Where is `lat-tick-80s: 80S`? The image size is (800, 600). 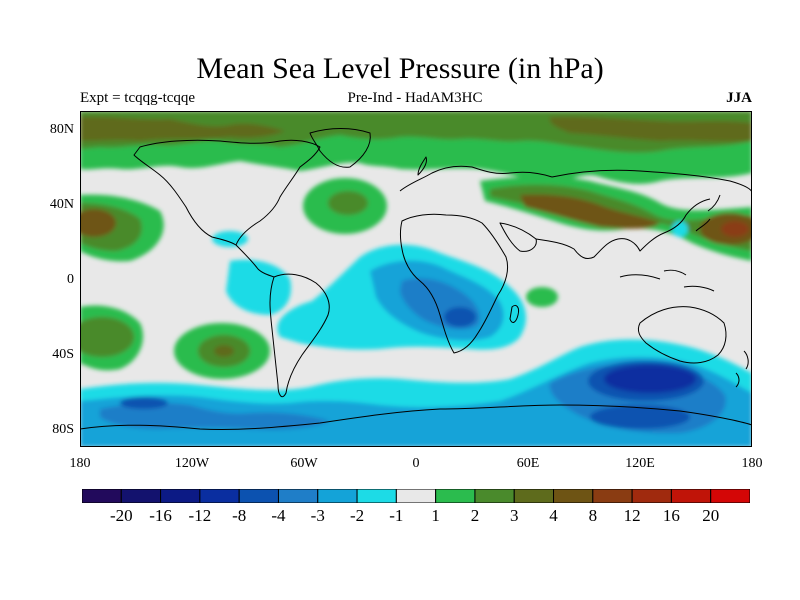
lat-tick-80s: 80S is located at coordinates (63, 429).